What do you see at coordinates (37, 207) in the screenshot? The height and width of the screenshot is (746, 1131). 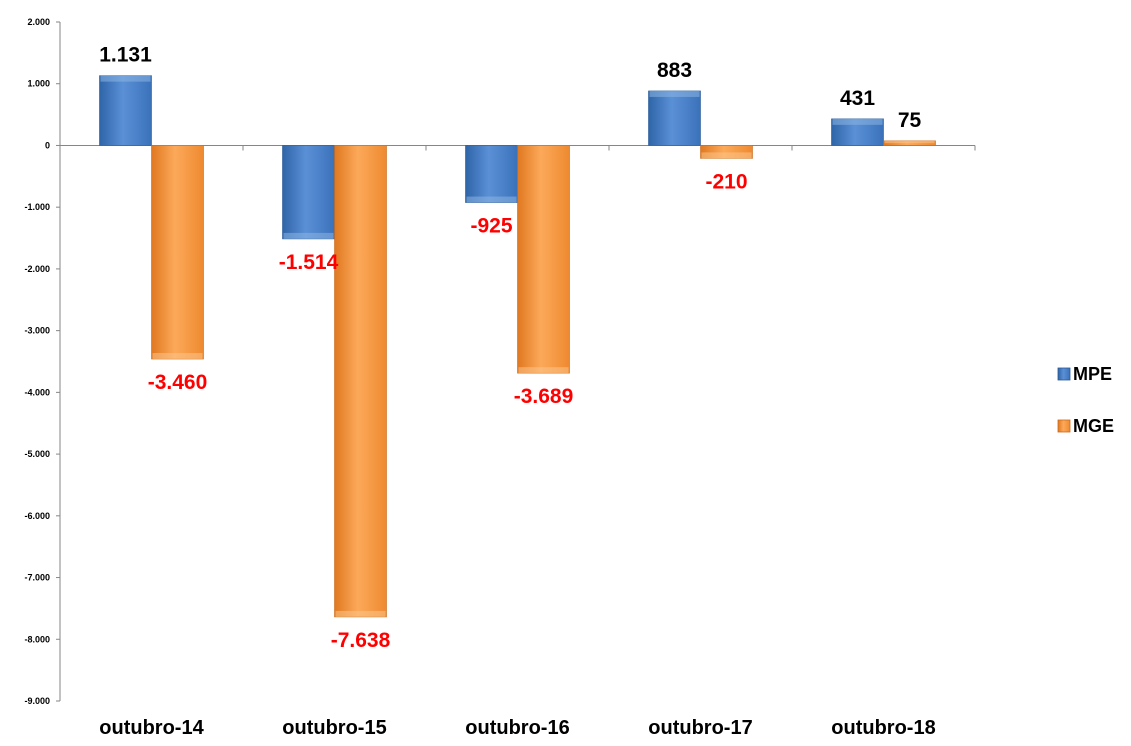 I see `y-tick-label: -1.000` at bounding box center [37, 207].